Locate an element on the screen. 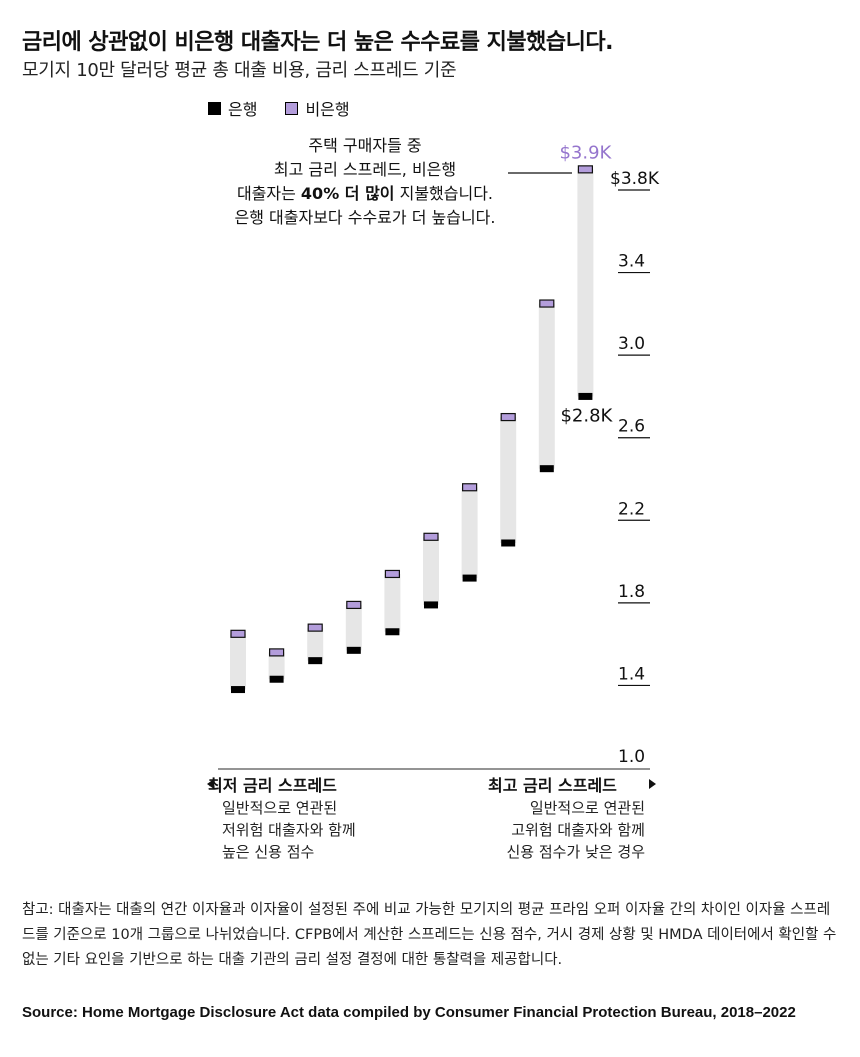 This screenshot has height=1057, width=860. legend-item-nonbank: 비은행 is located at coordinates (317, 108).